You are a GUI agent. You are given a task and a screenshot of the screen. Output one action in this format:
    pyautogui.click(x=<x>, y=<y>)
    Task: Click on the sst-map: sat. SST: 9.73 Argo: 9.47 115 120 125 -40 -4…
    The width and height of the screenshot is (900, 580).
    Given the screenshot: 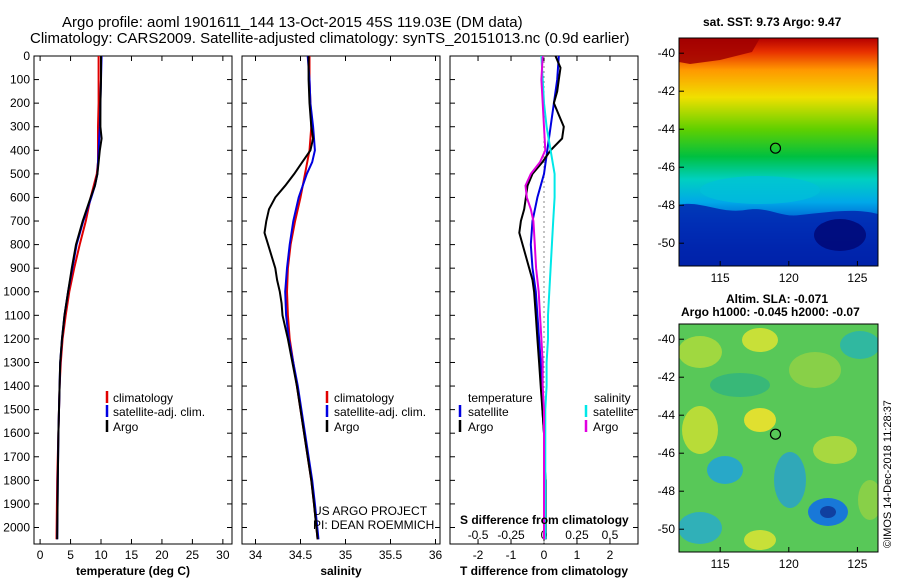 What is the action you would take?
    pyautogui.click(x=768, y=150)
    